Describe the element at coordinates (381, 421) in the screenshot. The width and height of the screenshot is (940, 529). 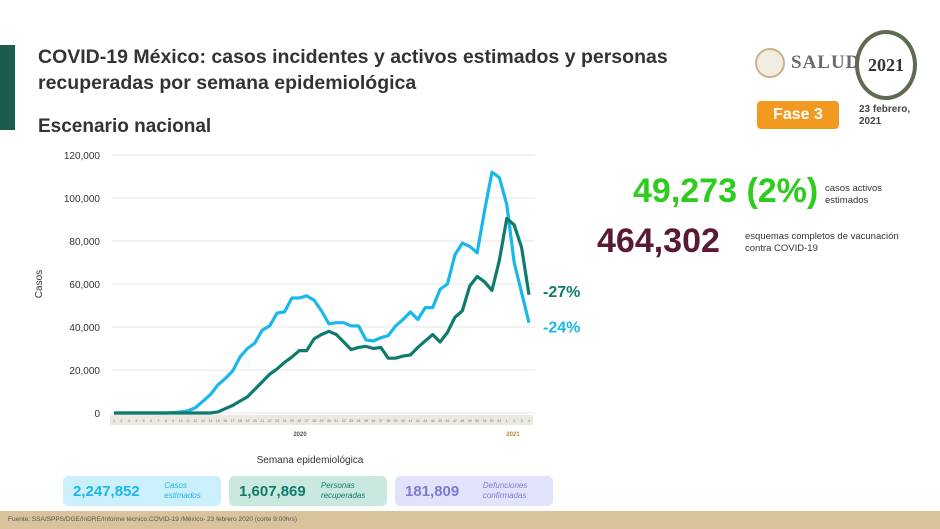
I see `x-tick-label: 37` at that location.